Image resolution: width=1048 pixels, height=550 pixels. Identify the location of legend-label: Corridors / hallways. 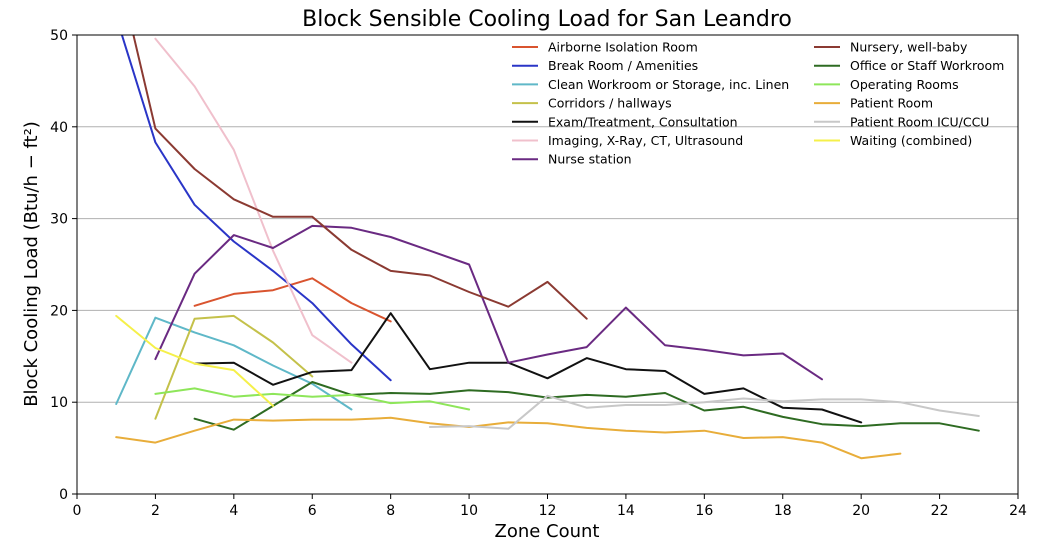
(610, 103).